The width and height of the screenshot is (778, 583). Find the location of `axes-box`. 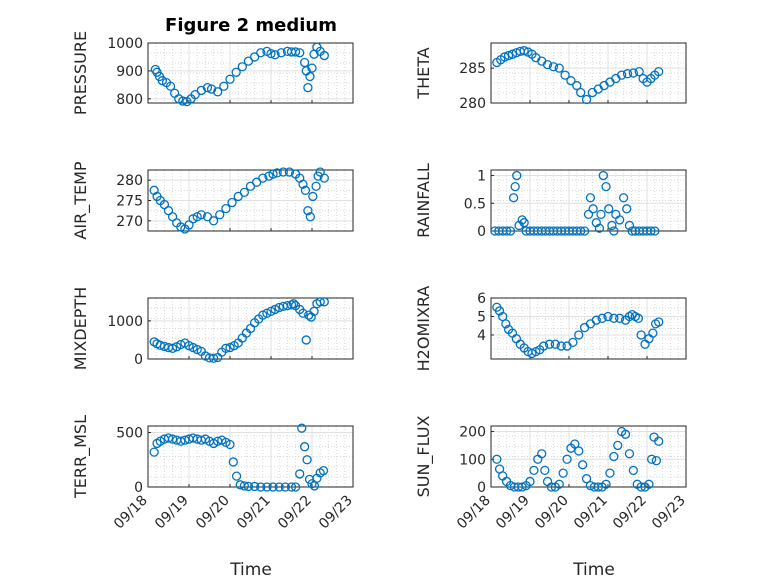

axes-box is located at coordinates (250, 73).